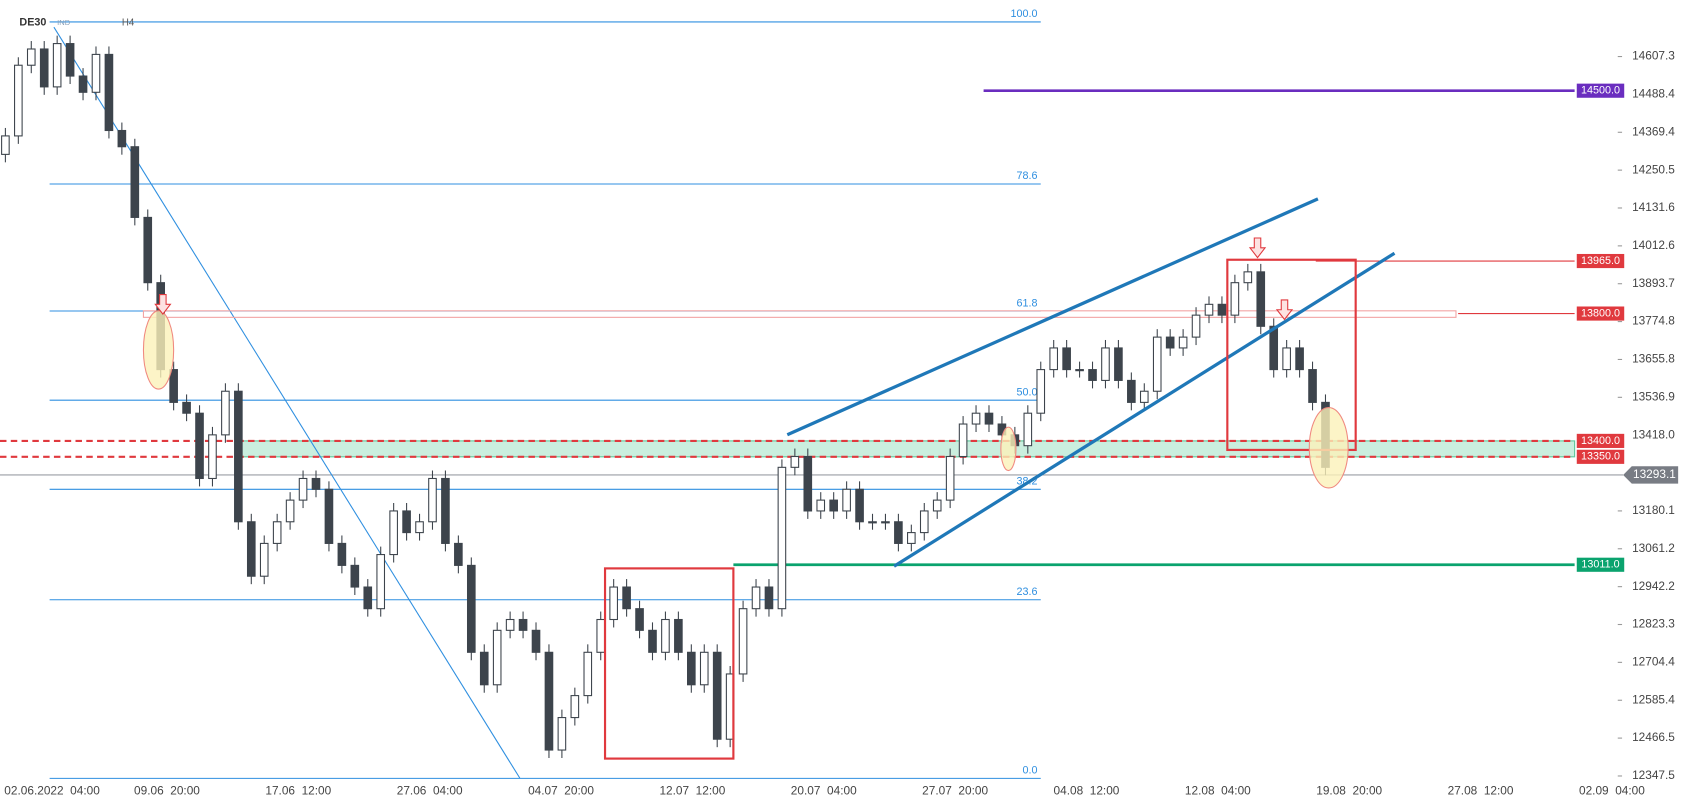 The width and height of the screenshot is (1691, 801). What do you see at coordinates (52, 790) in the screenshot?
I see `x-tick-label: 02.06.2022 04:00` at bounding box center [52, 790].